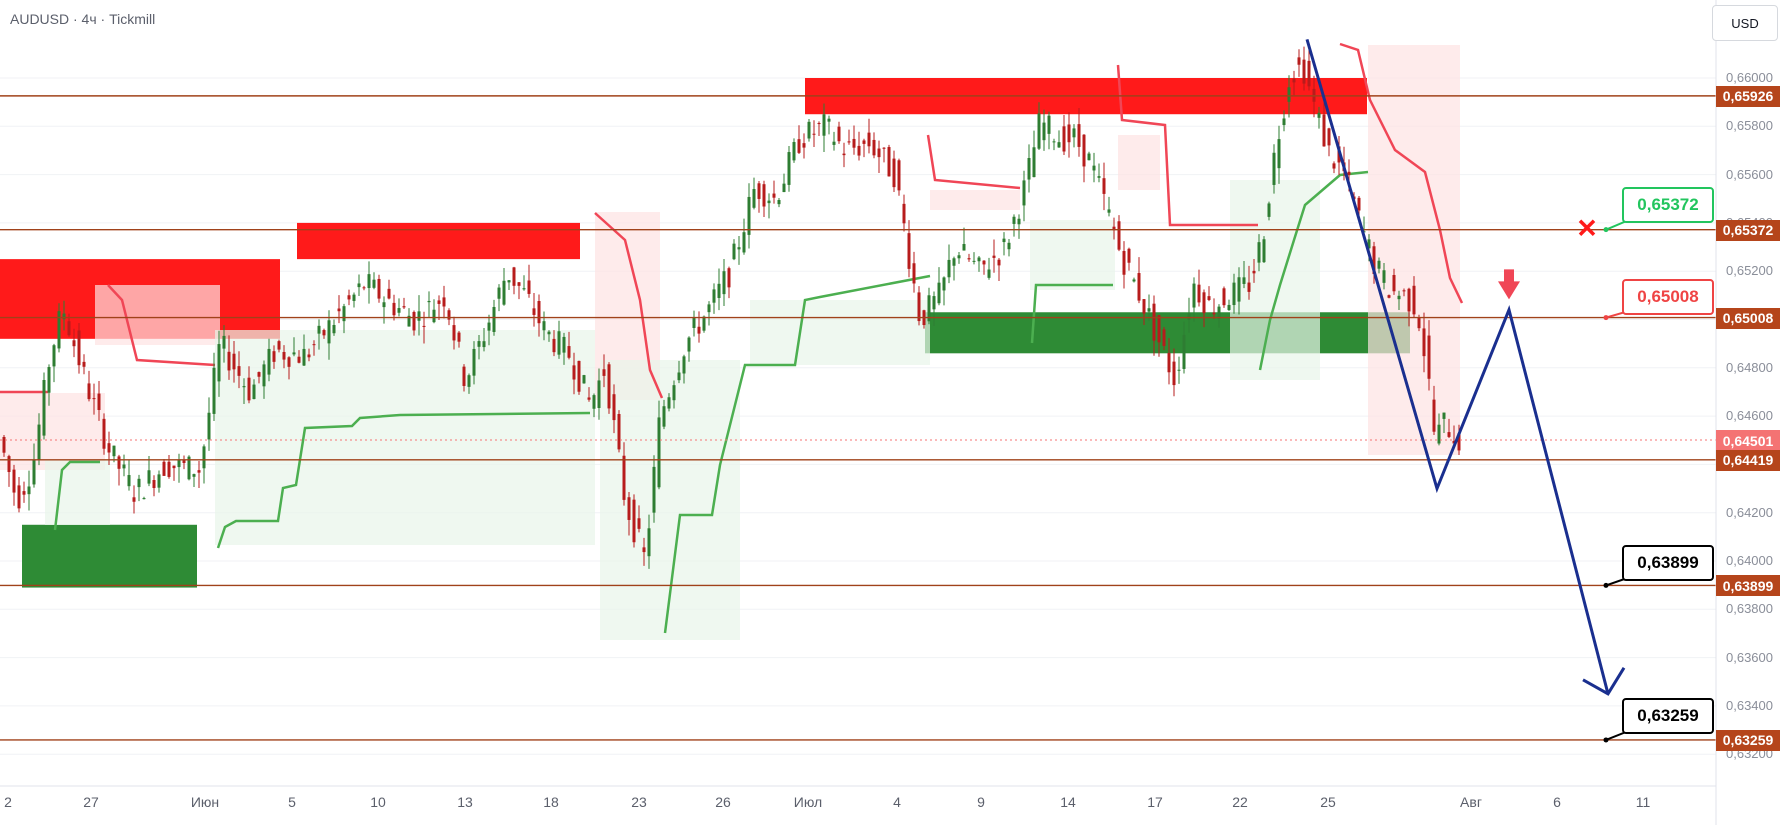  Describe the element at coordinates (1749, 416) in the screenshot. I see `price-tick-label: 0,64600` at that location.